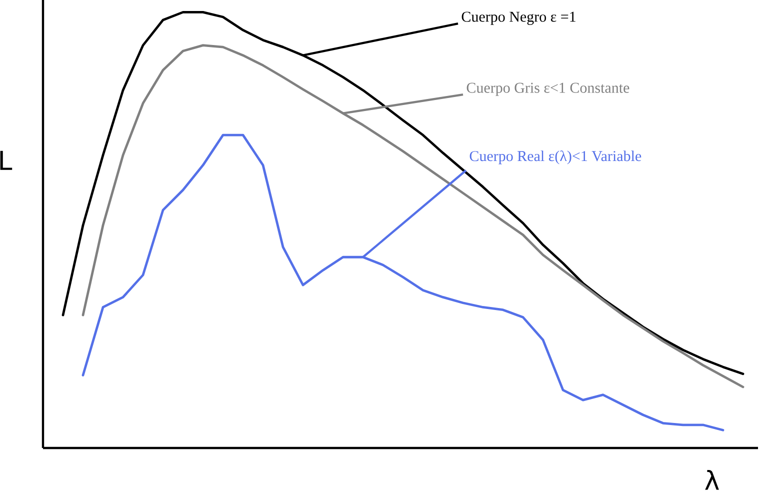 This screenshot has height=494, width=778. What do you see at coordinates (556, 157) in the screenshot?
I see `text: Cuerpo Real ε(λ)<1 Variable` at bounding box center [556, 157].